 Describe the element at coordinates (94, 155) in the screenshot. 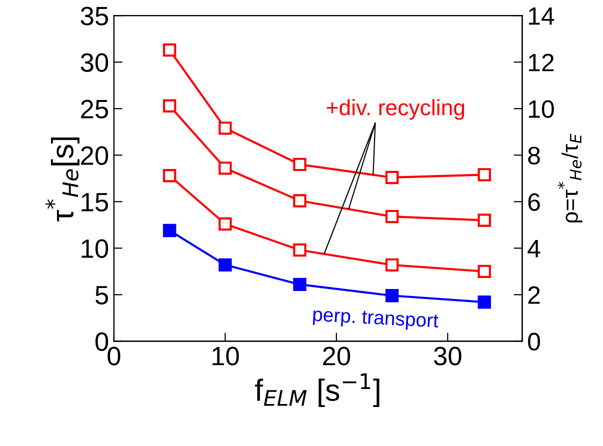

I see `y-tick-label: 20` at that location.